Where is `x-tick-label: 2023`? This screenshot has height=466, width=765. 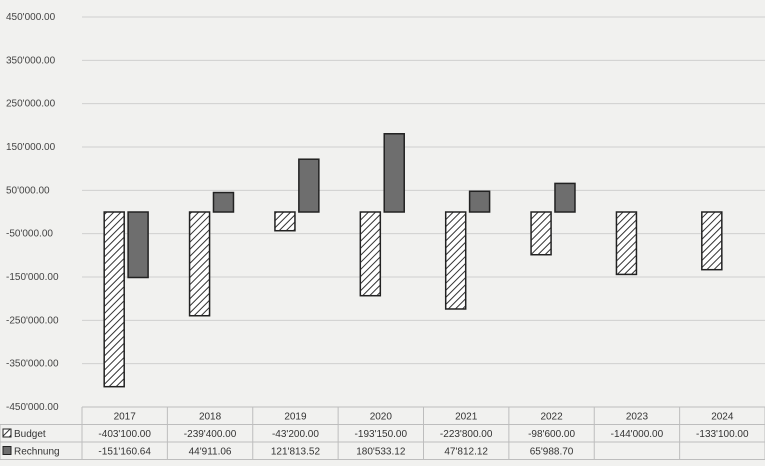
x-tick-label: 2023 is located at coordinates (637, 417).